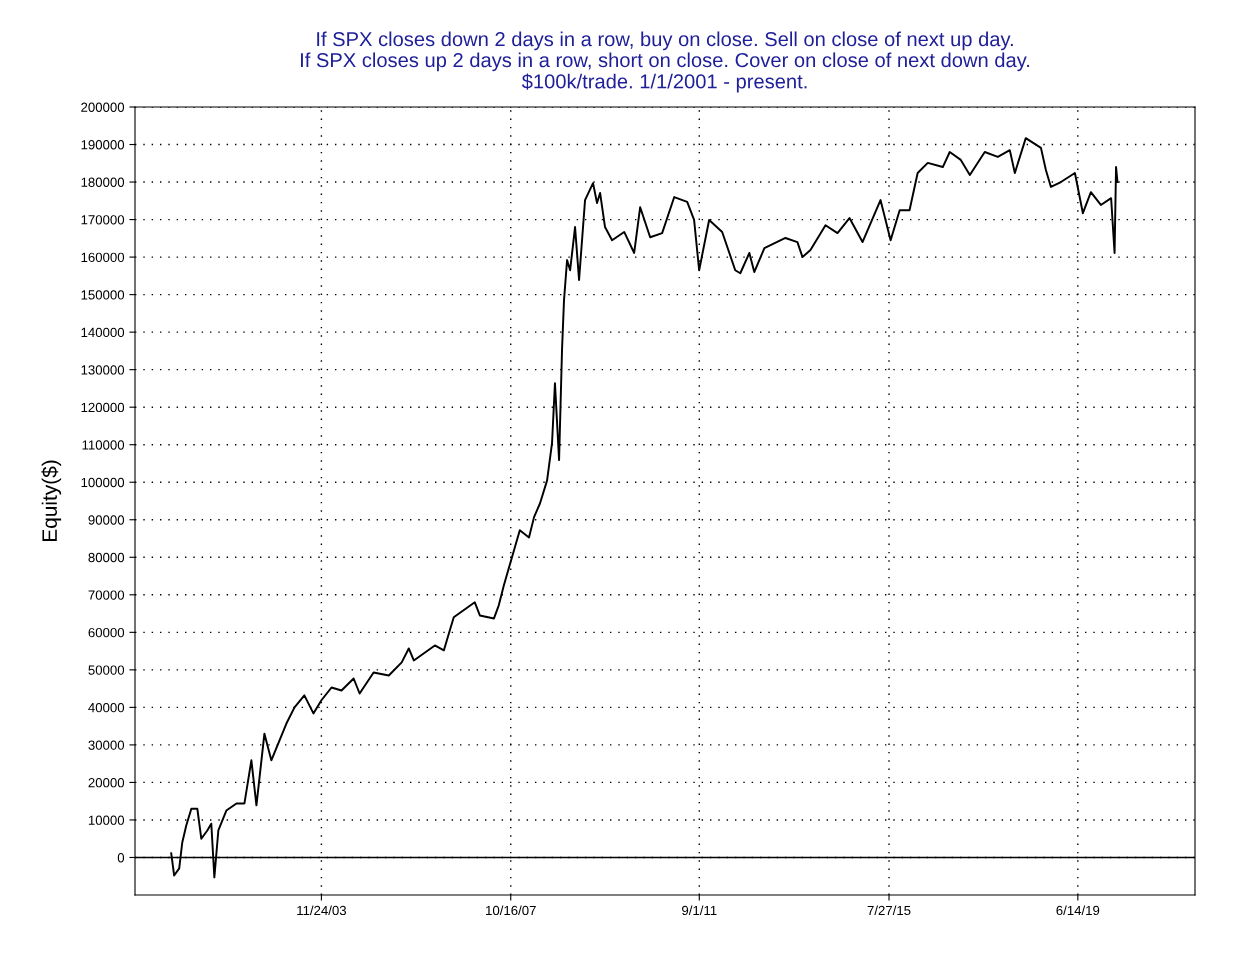 The height and width of the screenshot is (979, 1244). I want to click on y-tick-label: 60000, so click(106, 632).